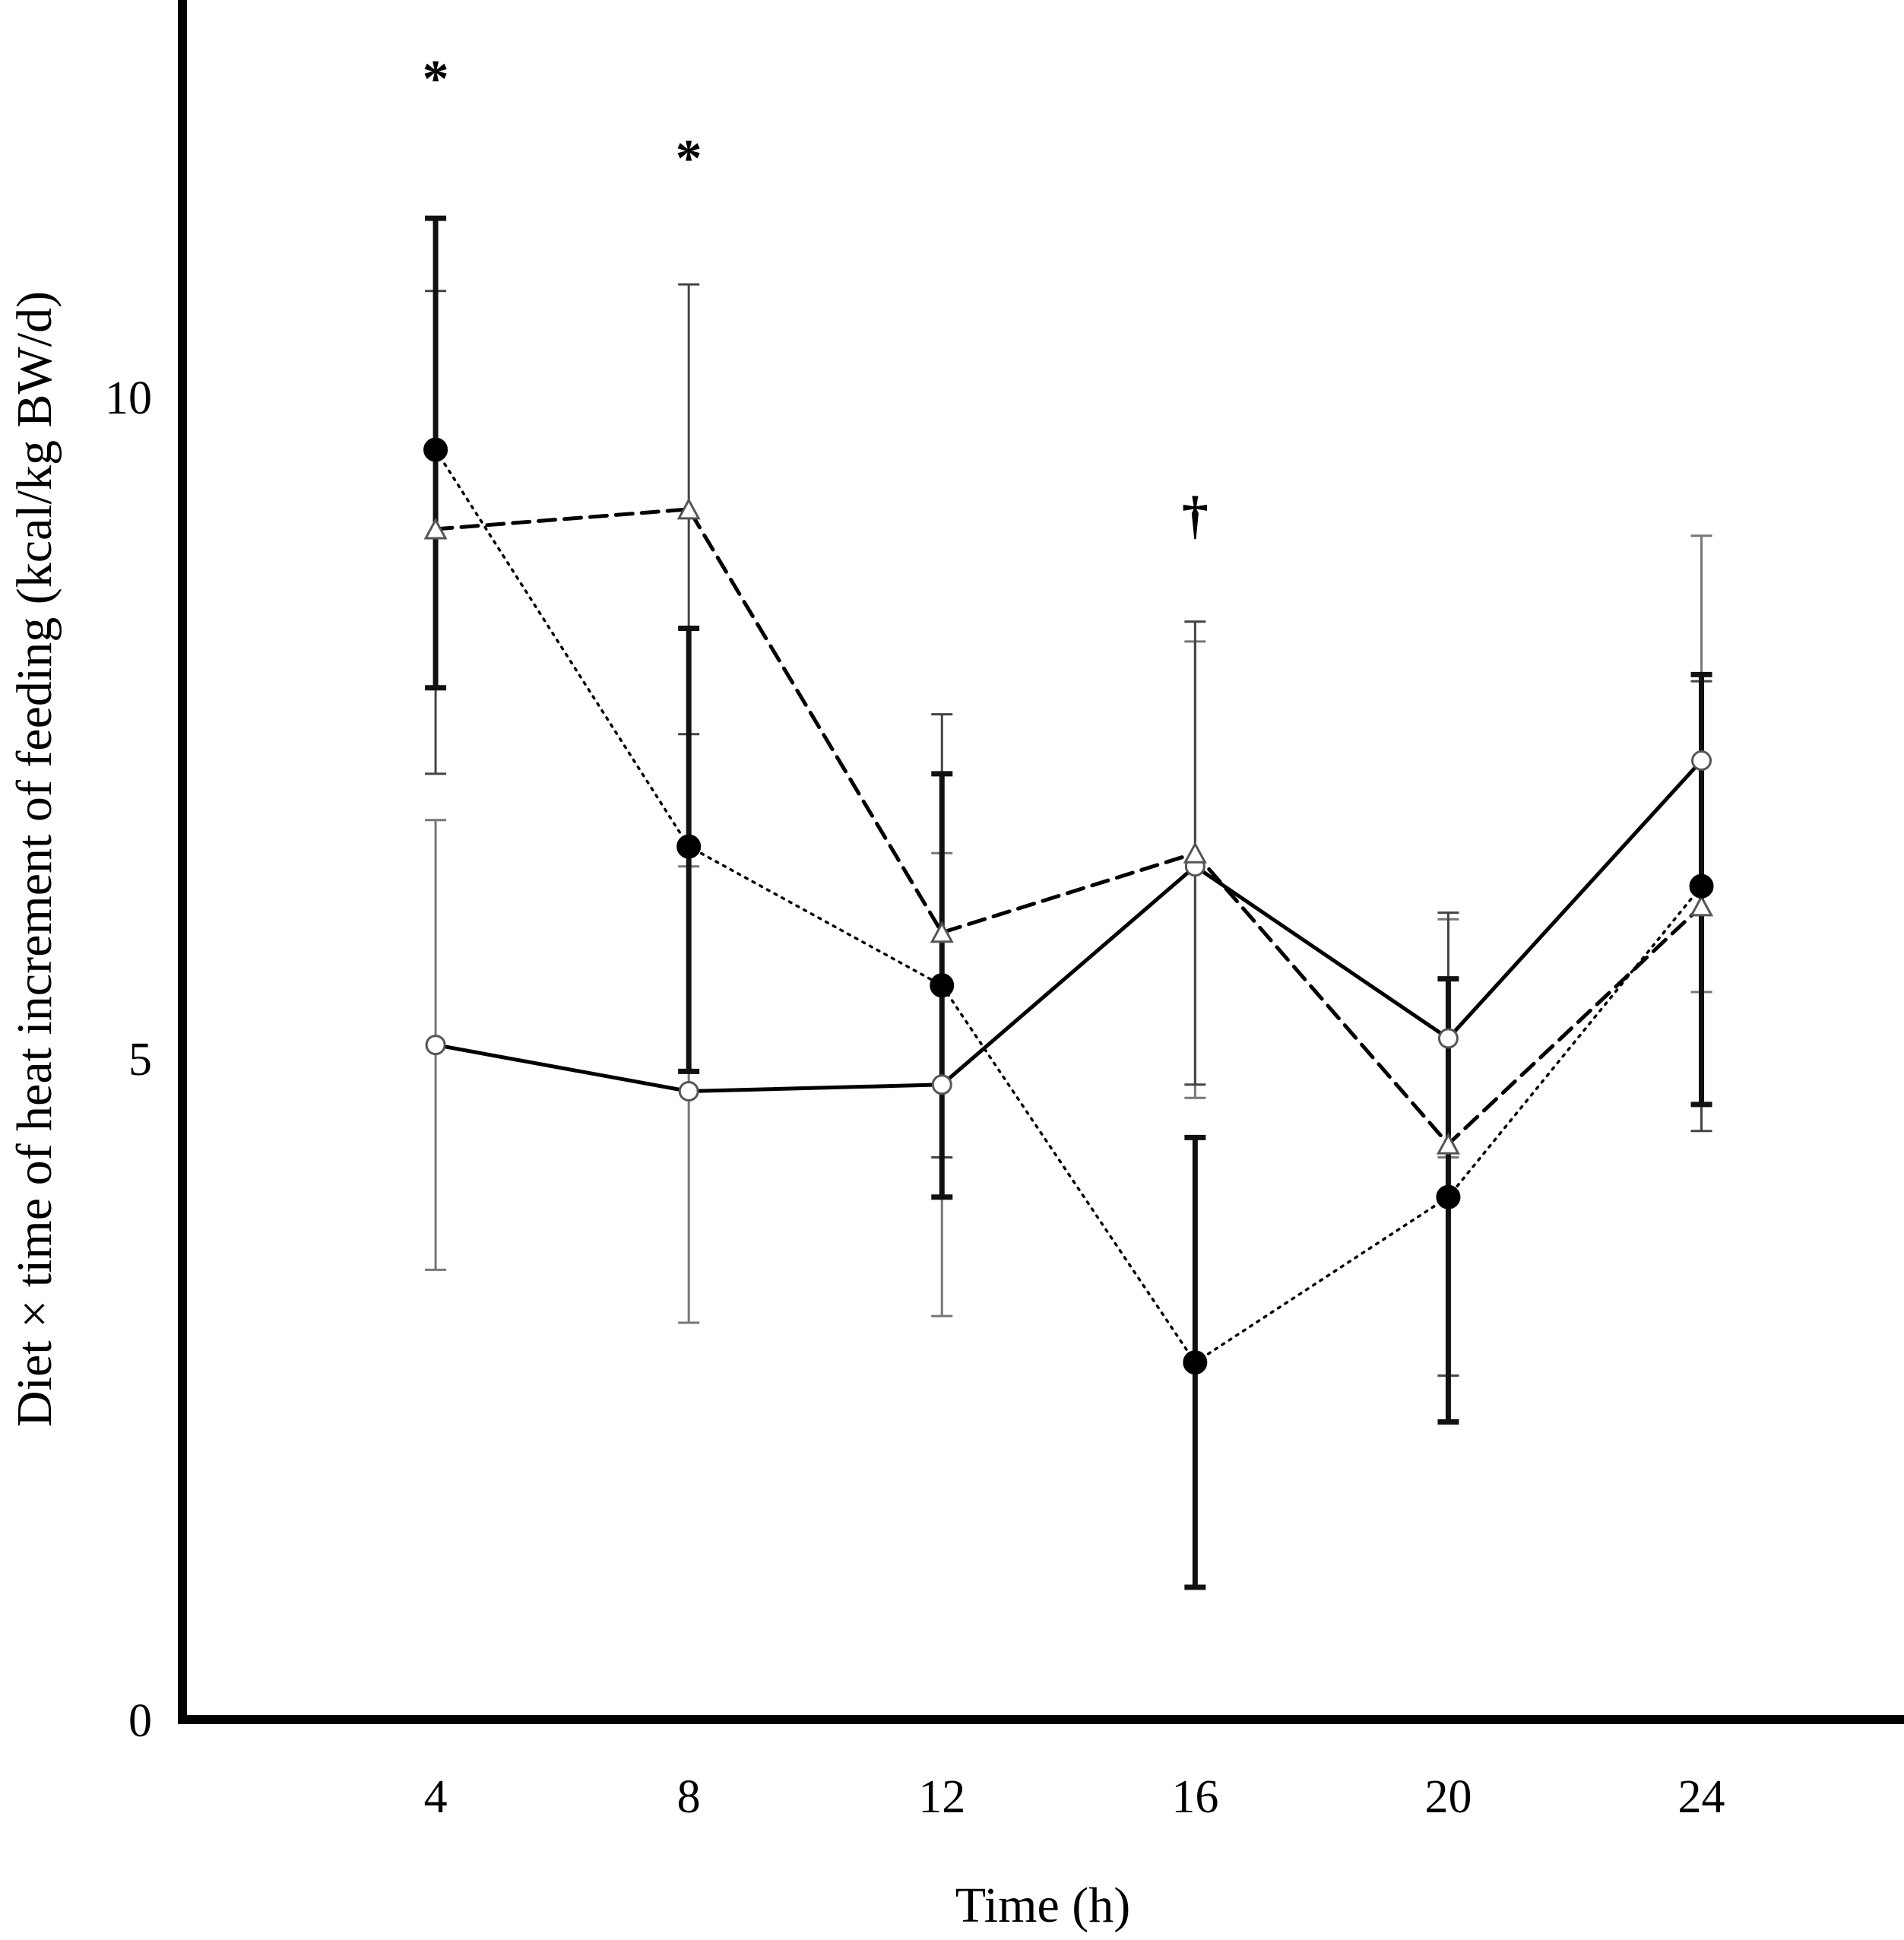 The height and width of the screenshot is (1940, 1904). Describe the element at coordinates (941, 1797) in the screenshot. I see `x-tick-label: 12` at that location.